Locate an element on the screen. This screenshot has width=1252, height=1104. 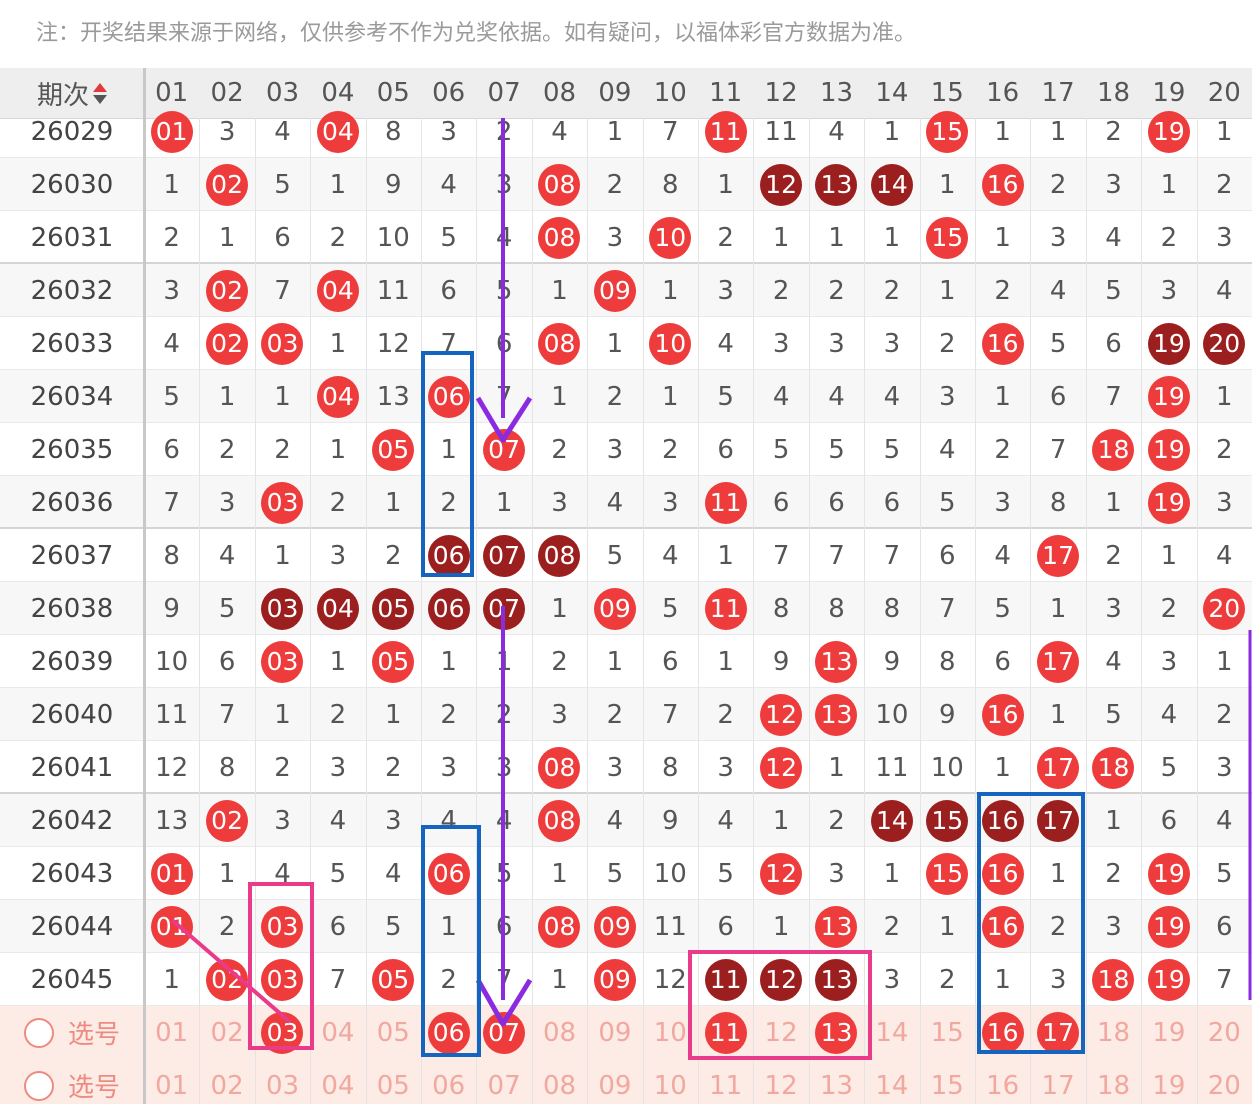
drawn-ball: 17 is located at coordinates (1058, 820).